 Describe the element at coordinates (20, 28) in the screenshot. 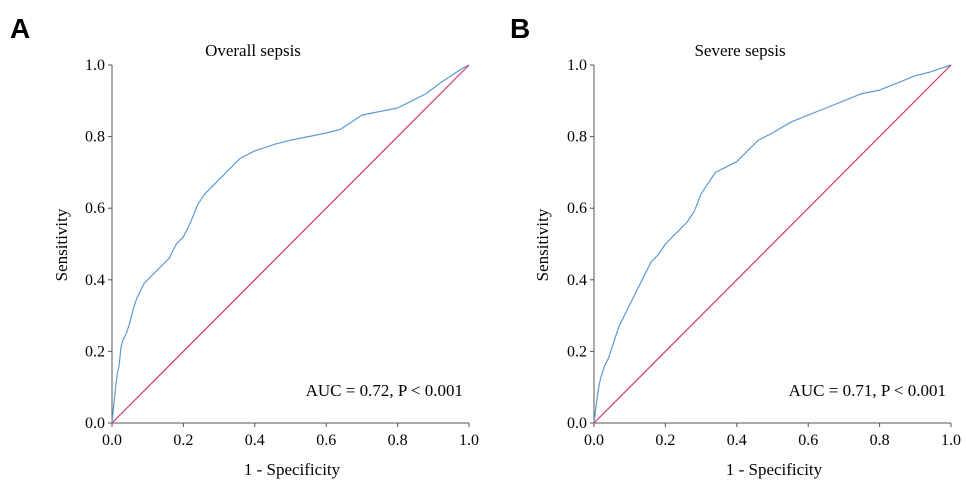

I see `panel-a-label: A` at that location.